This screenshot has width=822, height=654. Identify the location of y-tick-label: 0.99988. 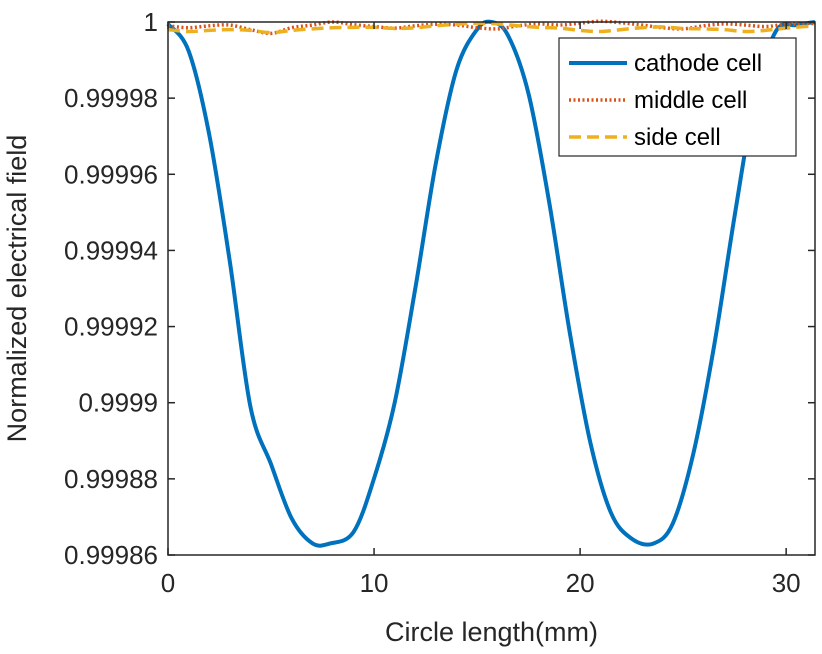
(111, 479).